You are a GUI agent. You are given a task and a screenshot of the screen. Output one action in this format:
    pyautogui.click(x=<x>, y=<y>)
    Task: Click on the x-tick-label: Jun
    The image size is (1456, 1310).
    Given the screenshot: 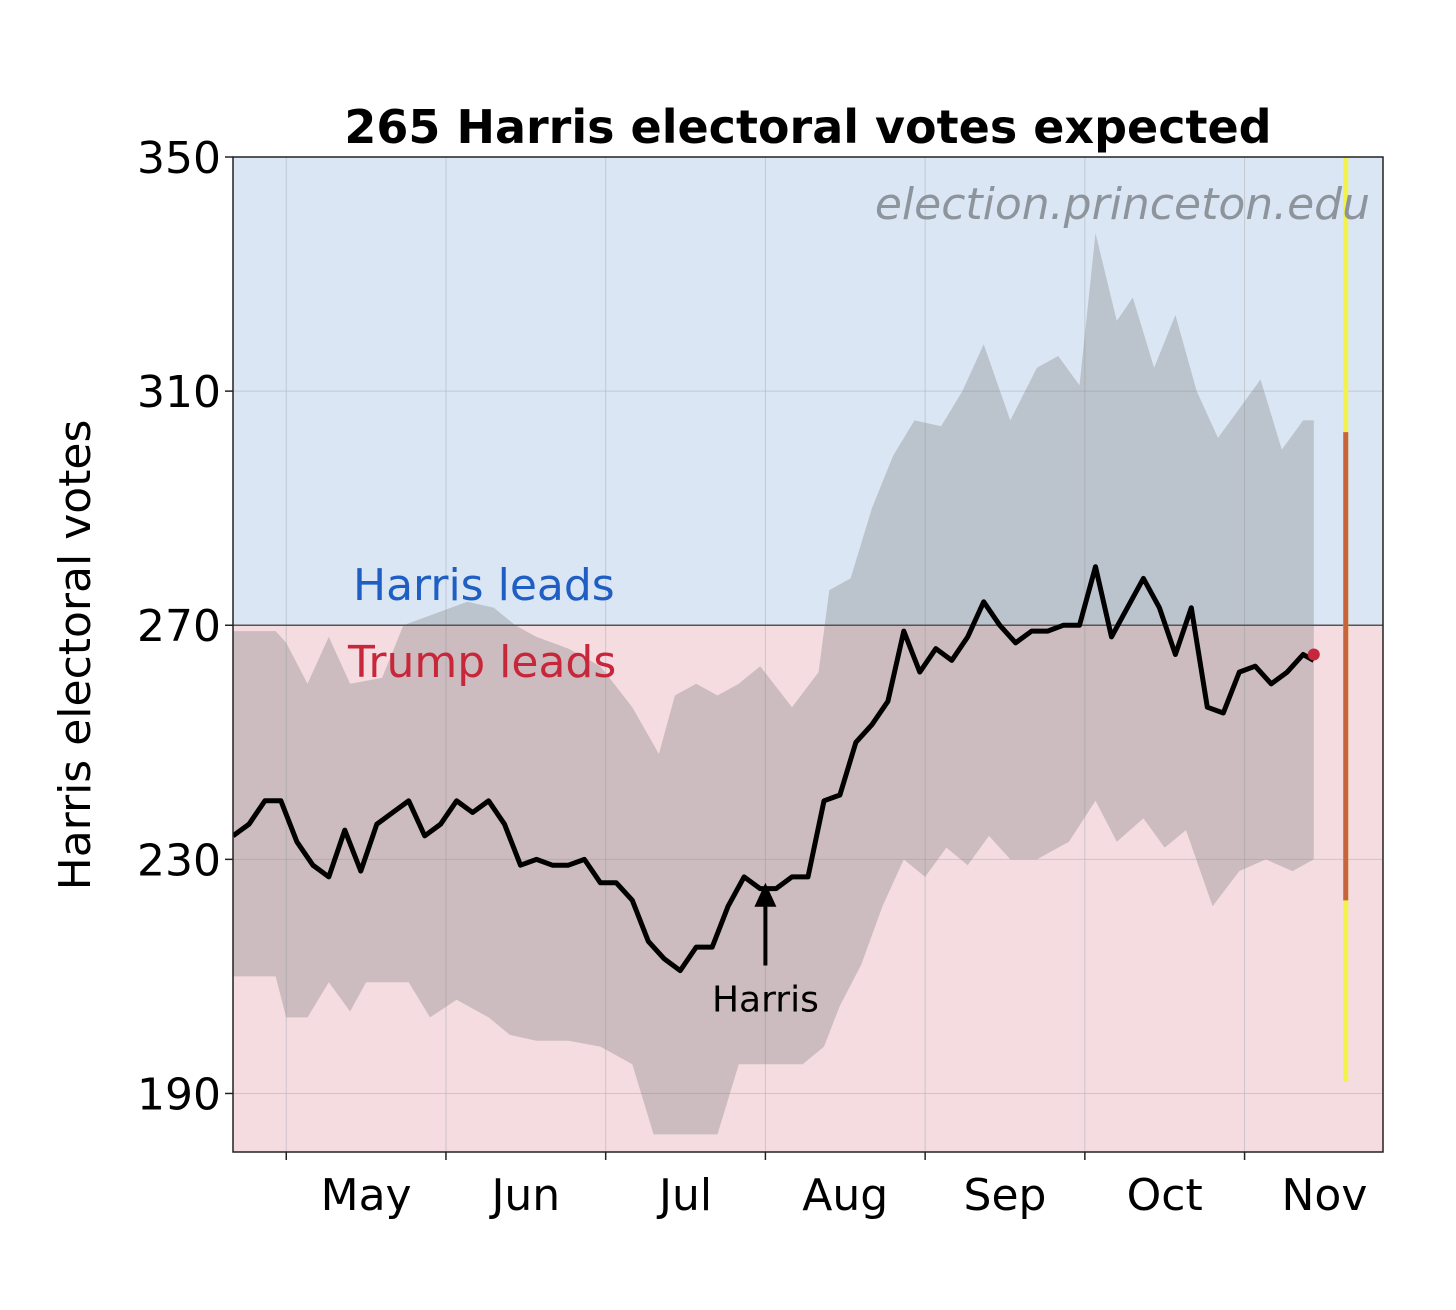 What is the action you would take?
    pyautogui.click(x=524, y=1195)
    